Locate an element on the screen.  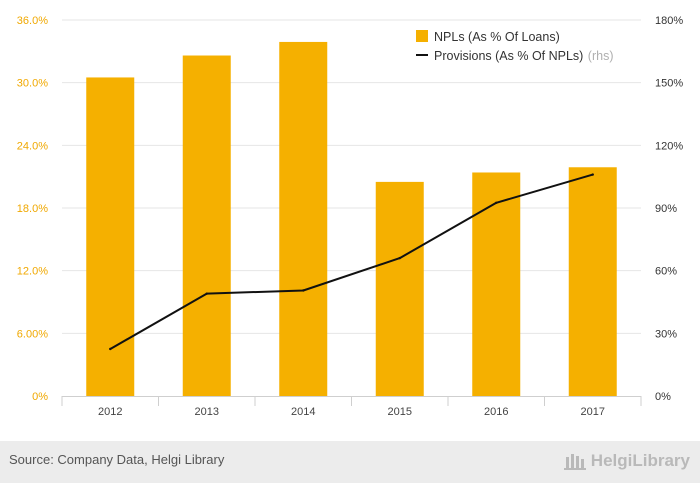
source-note: Source: Company Data, Helgi Library is located at coordinates (117, 459).